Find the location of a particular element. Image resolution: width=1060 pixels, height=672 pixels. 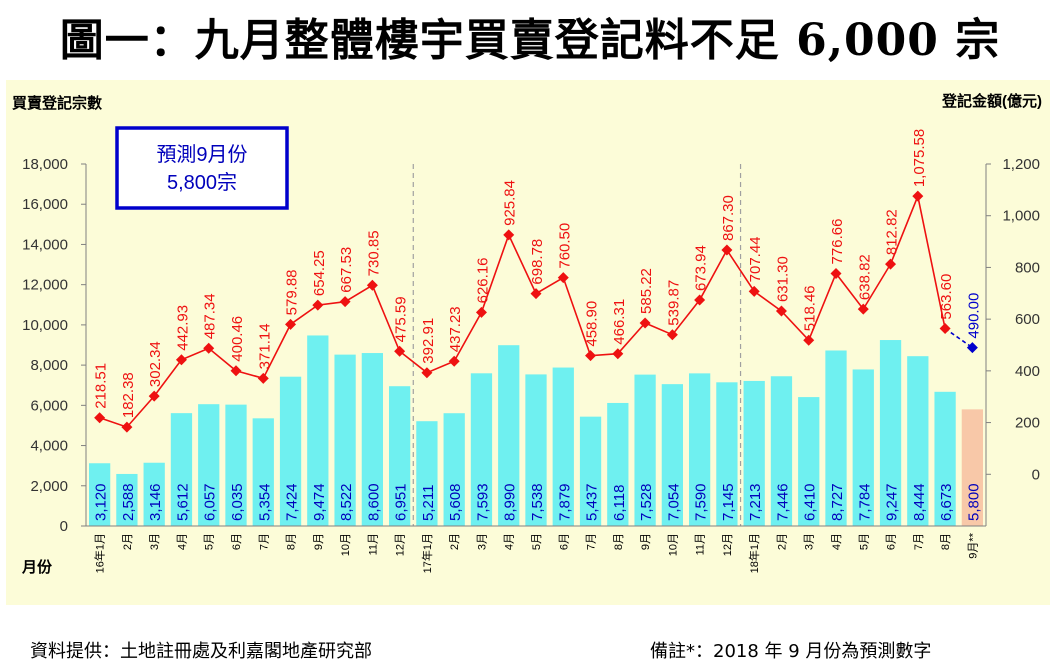

x-tick-label: 9月 is located at coordinates (319, 541).